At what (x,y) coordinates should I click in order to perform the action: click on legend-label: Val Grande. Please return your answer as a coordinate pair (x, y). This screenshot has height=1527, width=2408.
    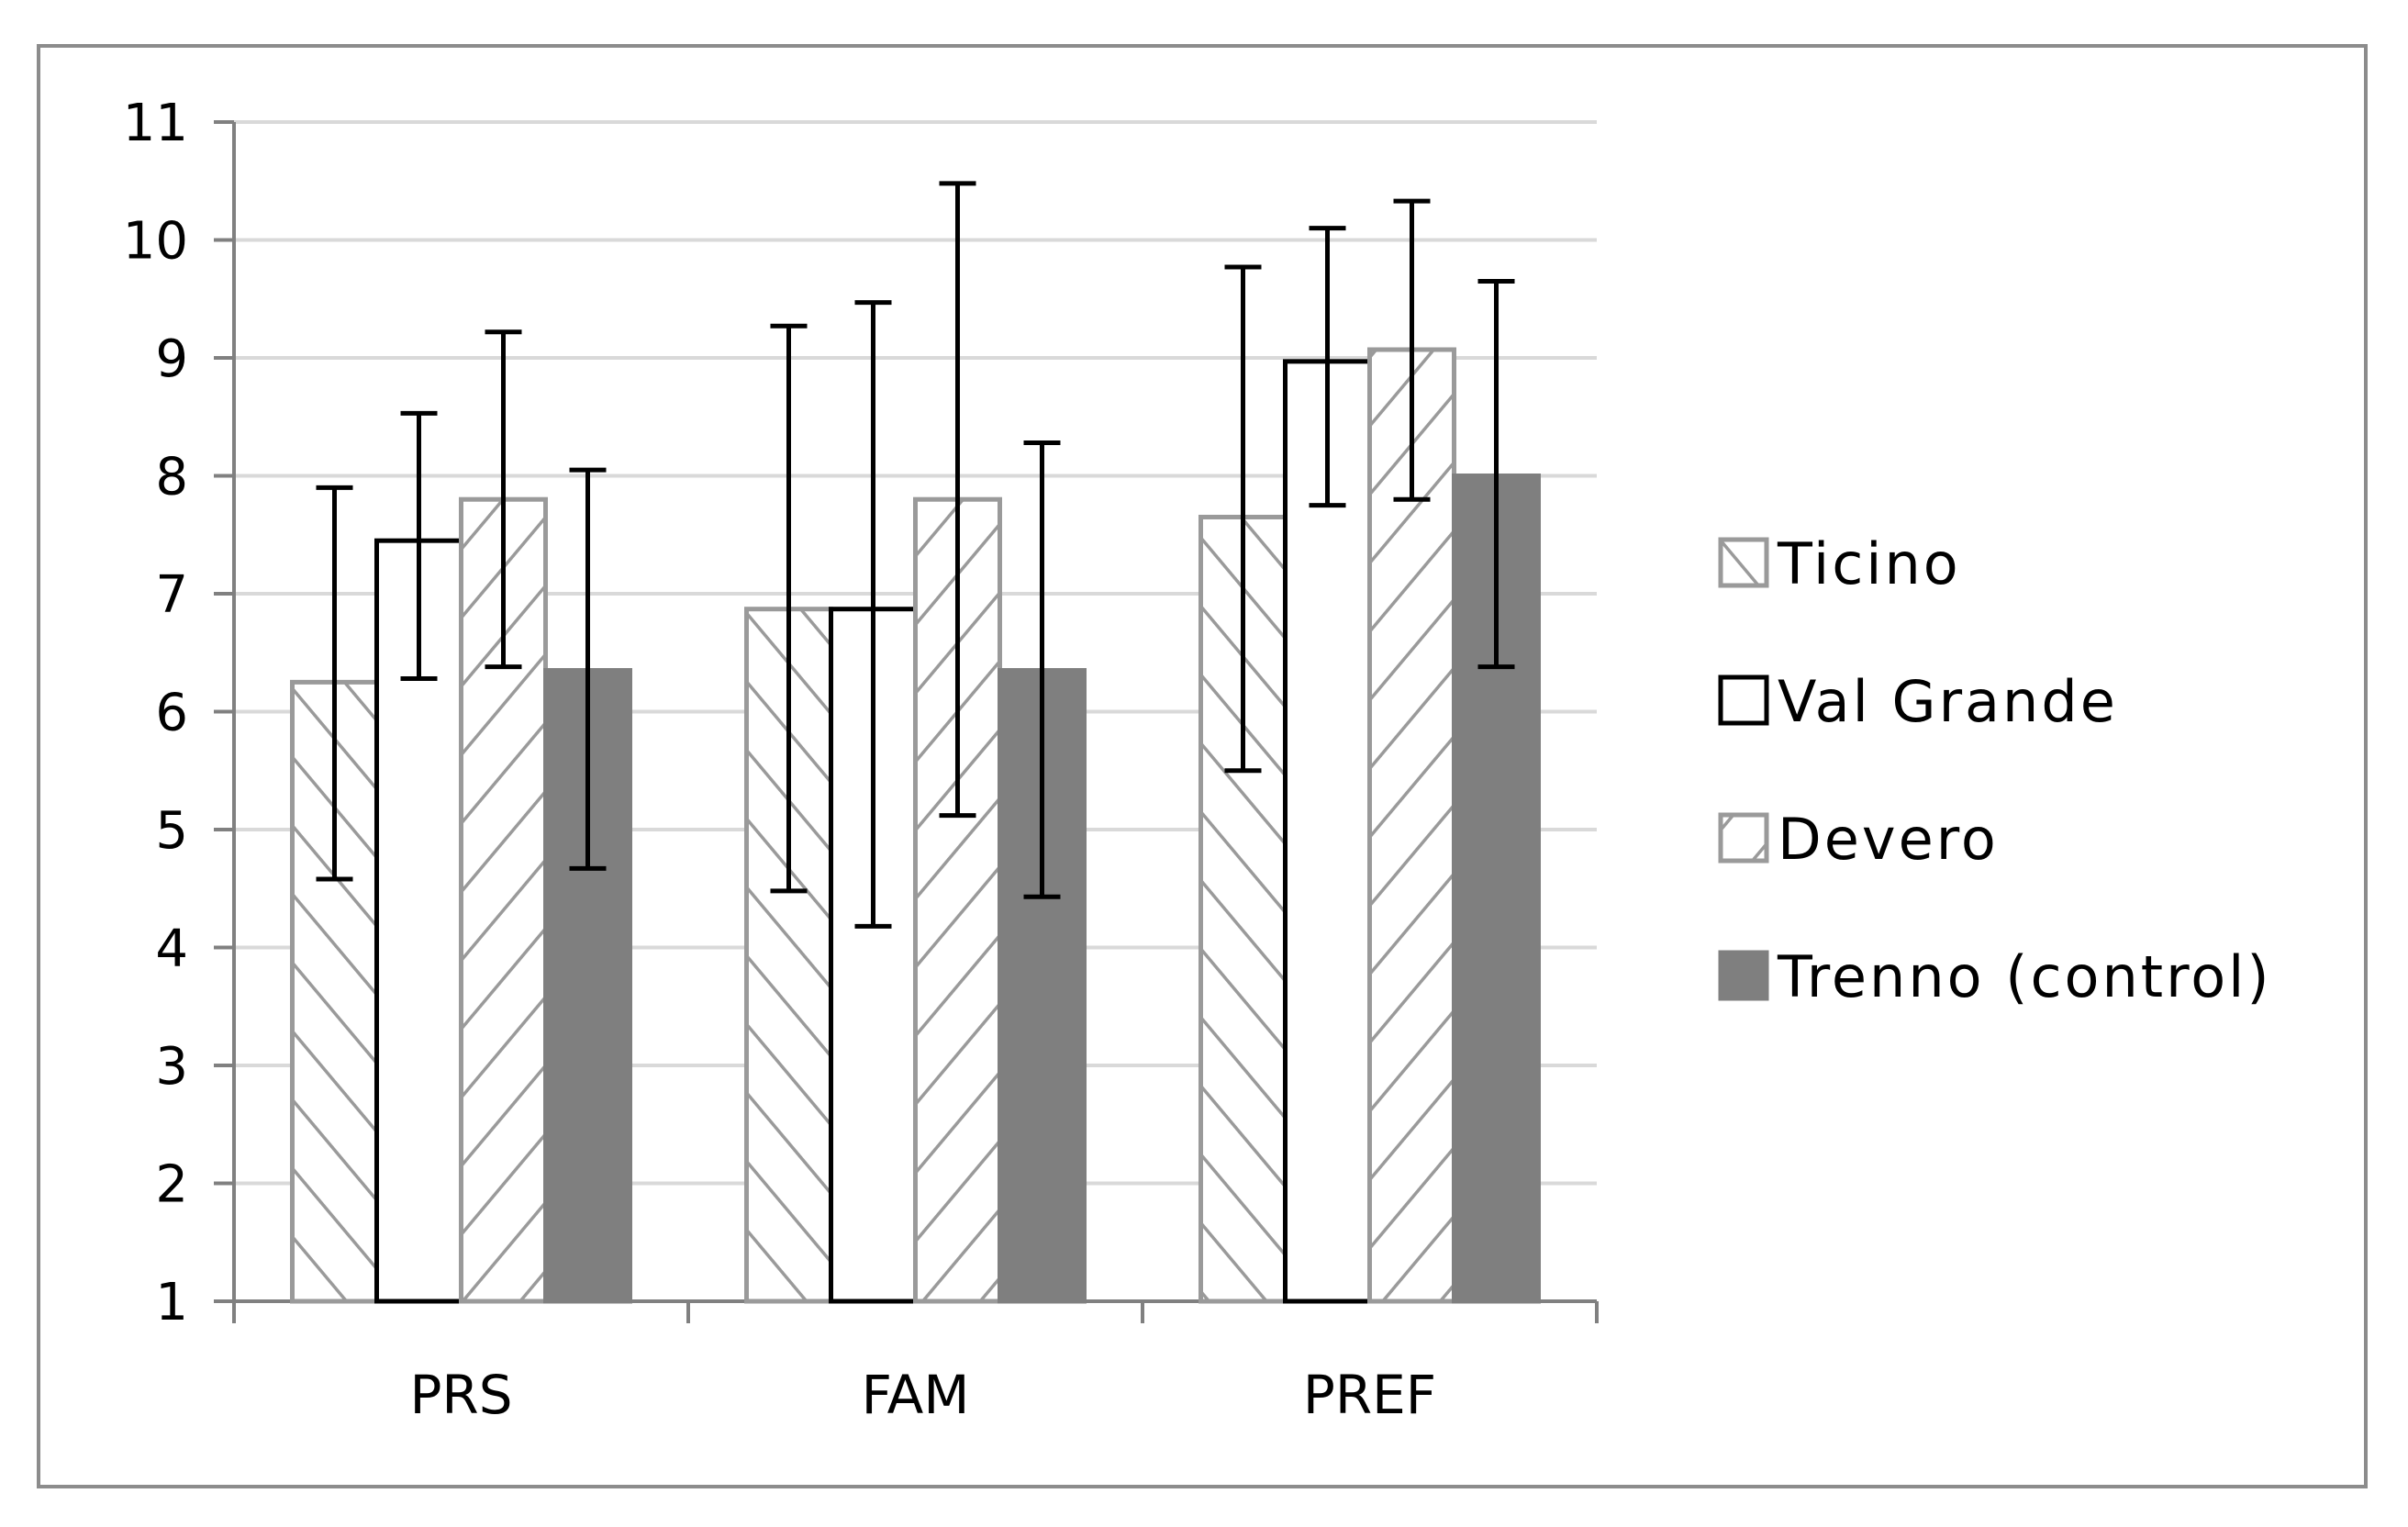
    Looking at the image, I should click on (1948, 701).